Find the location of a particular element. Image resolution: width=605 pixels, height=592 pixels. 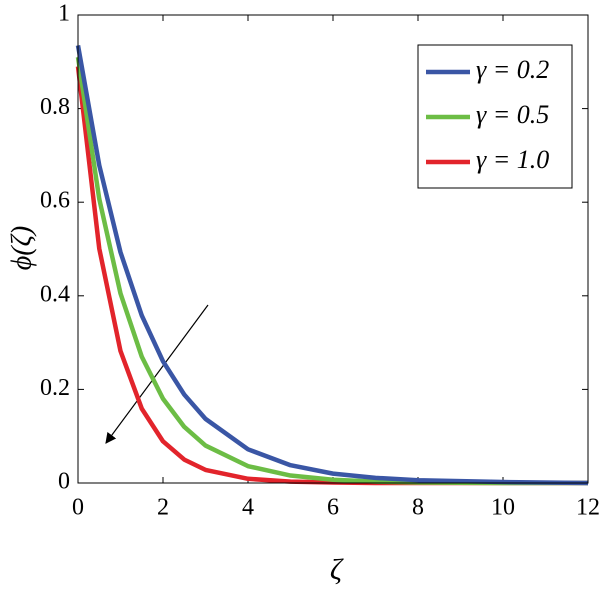

x-tick-label: 12 is located at coordinates (588, 508).